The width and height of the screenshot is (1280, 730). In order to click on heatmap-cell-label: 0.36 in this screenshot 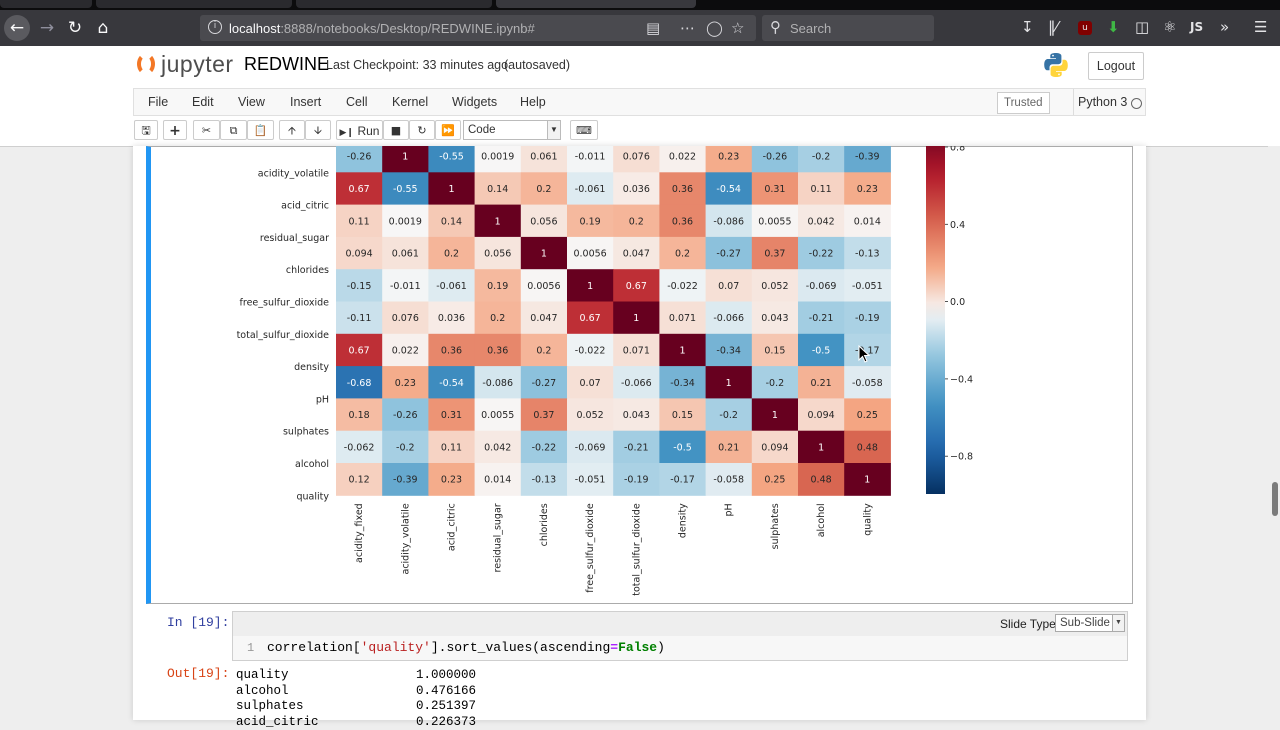, I will do `click(451, 350)`.